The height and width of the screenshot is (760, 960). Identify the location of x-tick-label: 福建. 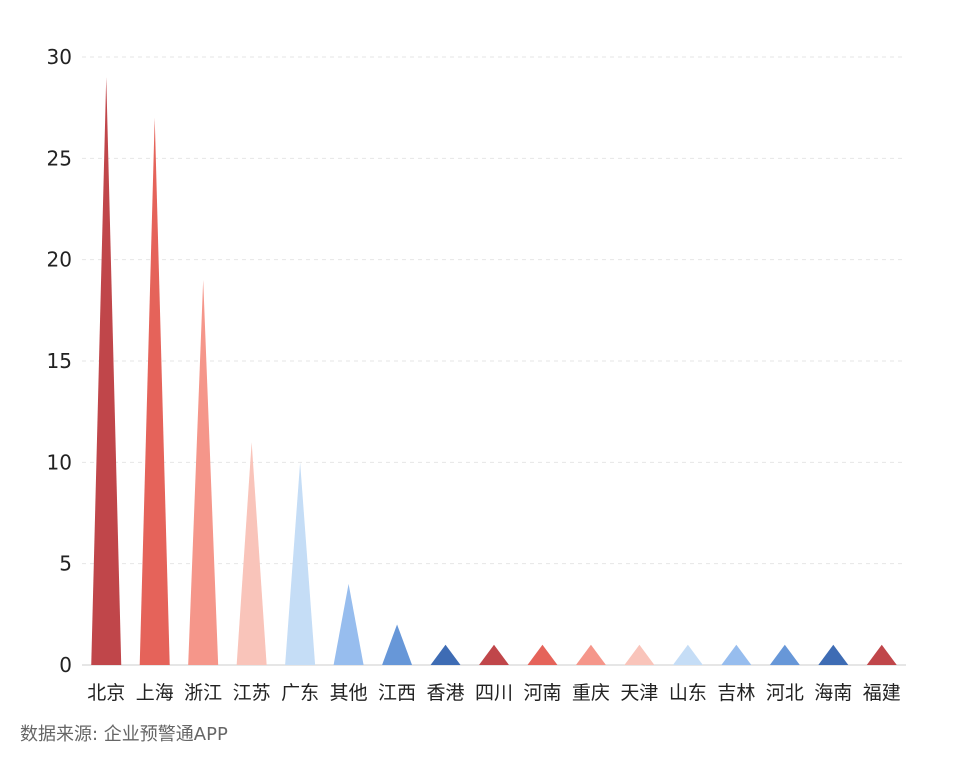
(882, 693).